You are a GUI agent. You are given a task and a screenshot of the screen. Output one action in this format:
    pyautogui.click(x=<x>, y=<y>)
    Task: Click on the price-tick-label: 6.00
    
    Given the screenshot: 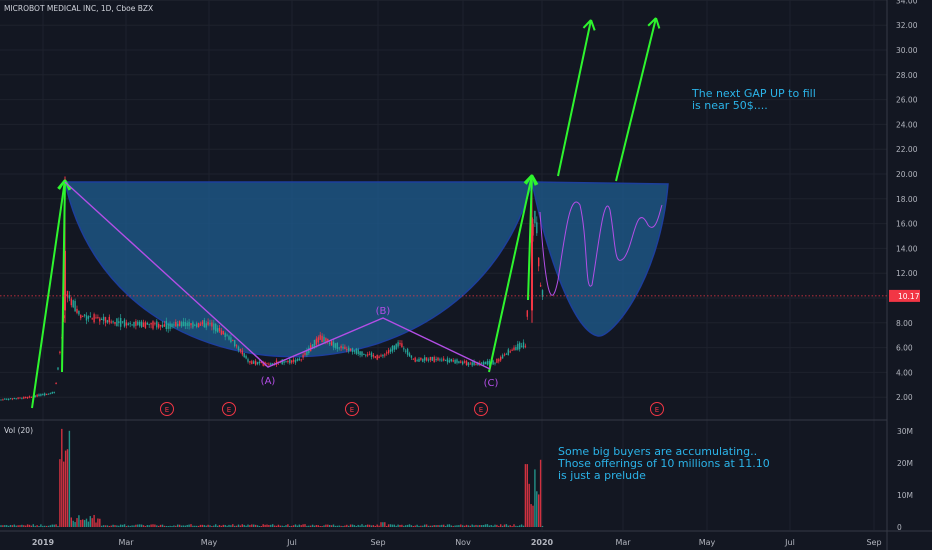 What is the action you would take?
    pyautogui.click(x=904, y=348)
    